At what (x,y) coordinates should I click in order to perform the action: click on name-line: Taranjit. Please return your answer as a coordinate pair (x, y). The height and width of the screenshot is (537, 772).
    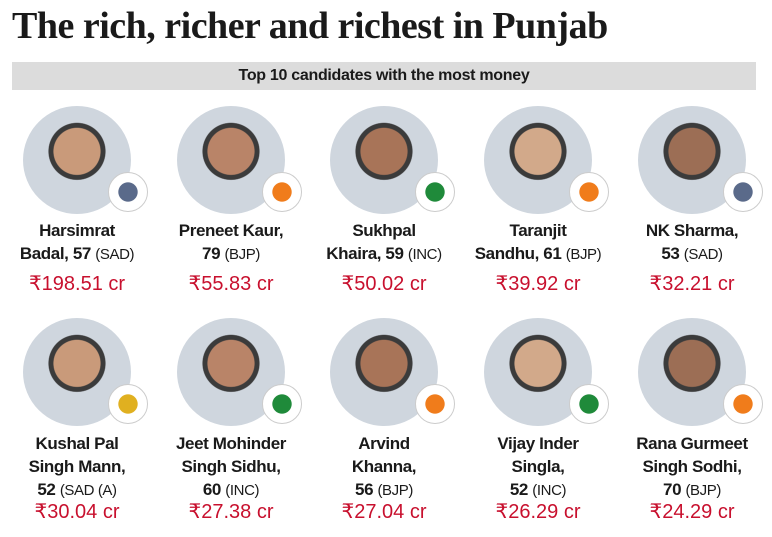
    Looking at the image, I should click on (538, 230).